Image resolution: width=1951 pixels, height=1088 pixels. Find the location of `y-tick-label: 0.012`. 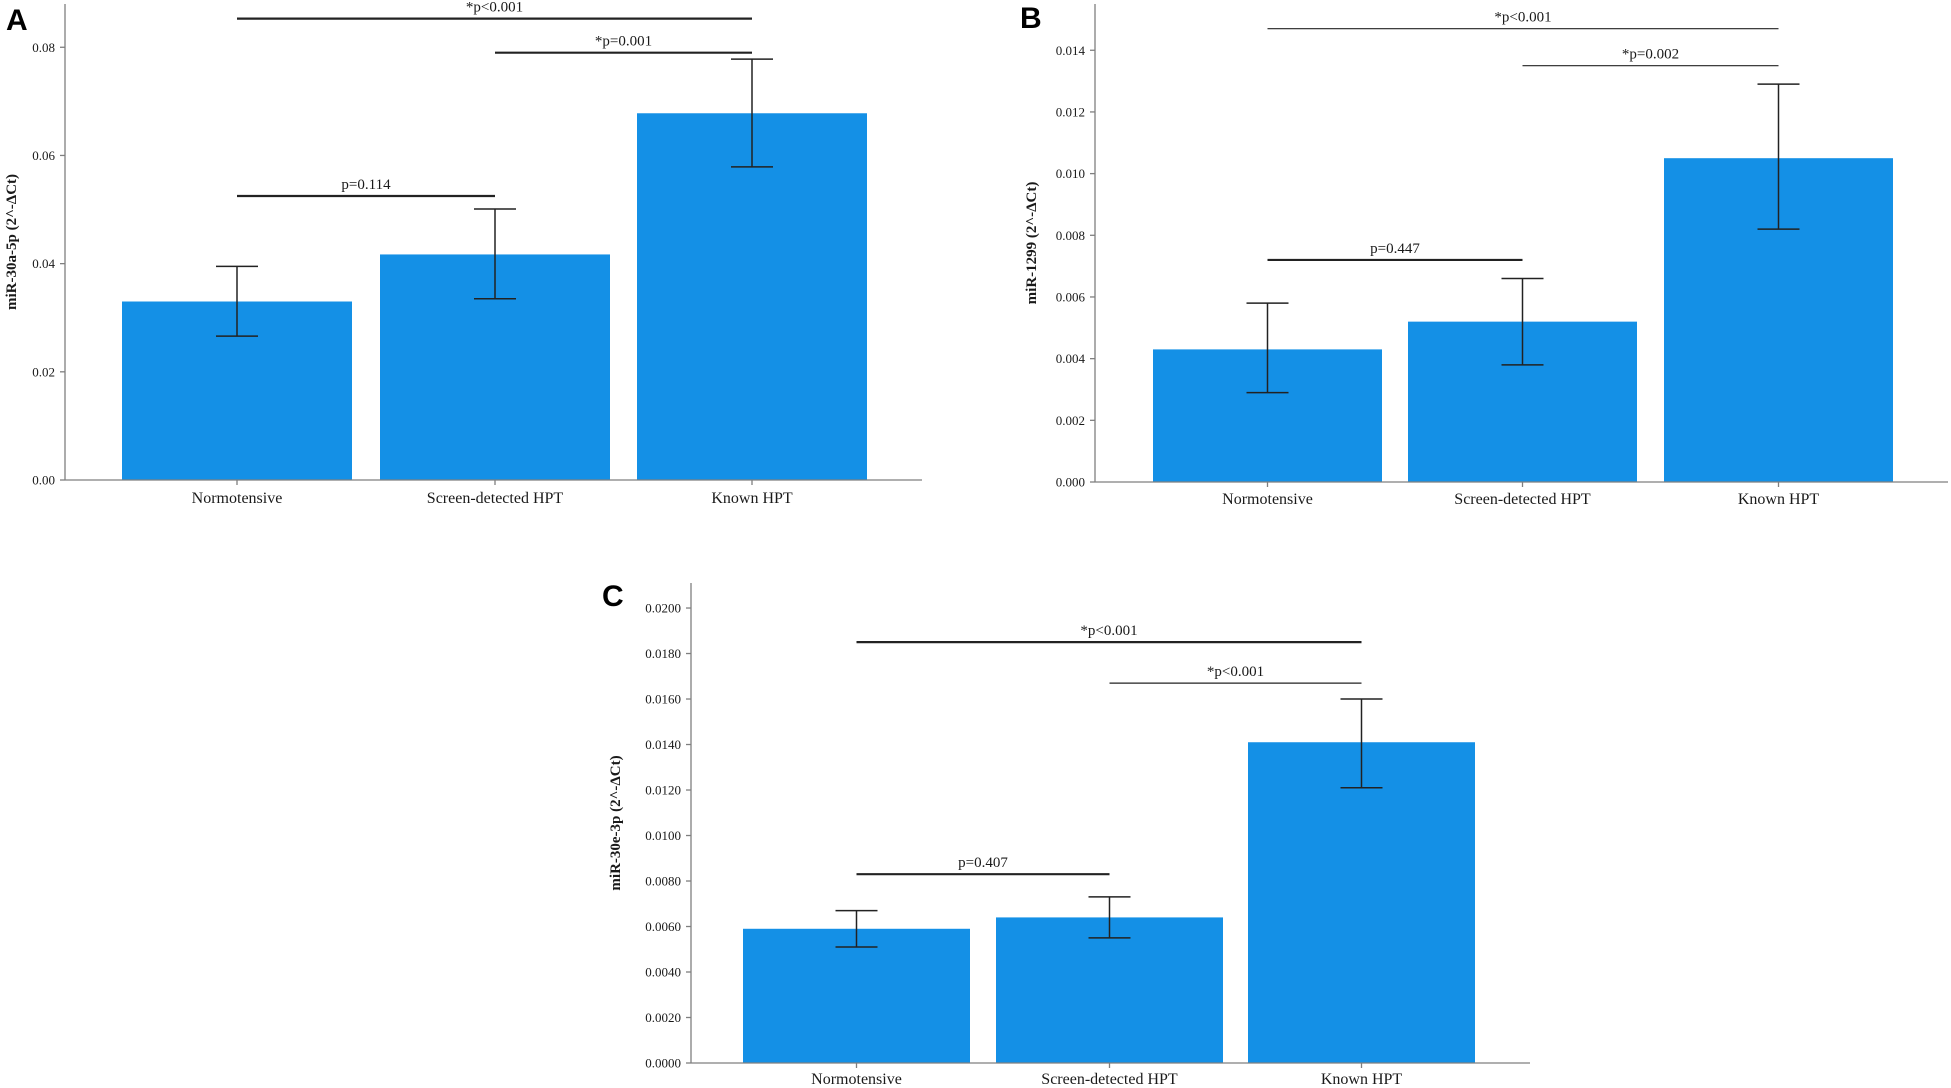

y-tick-label: 0.012 is located at coordinates (1070, 111).